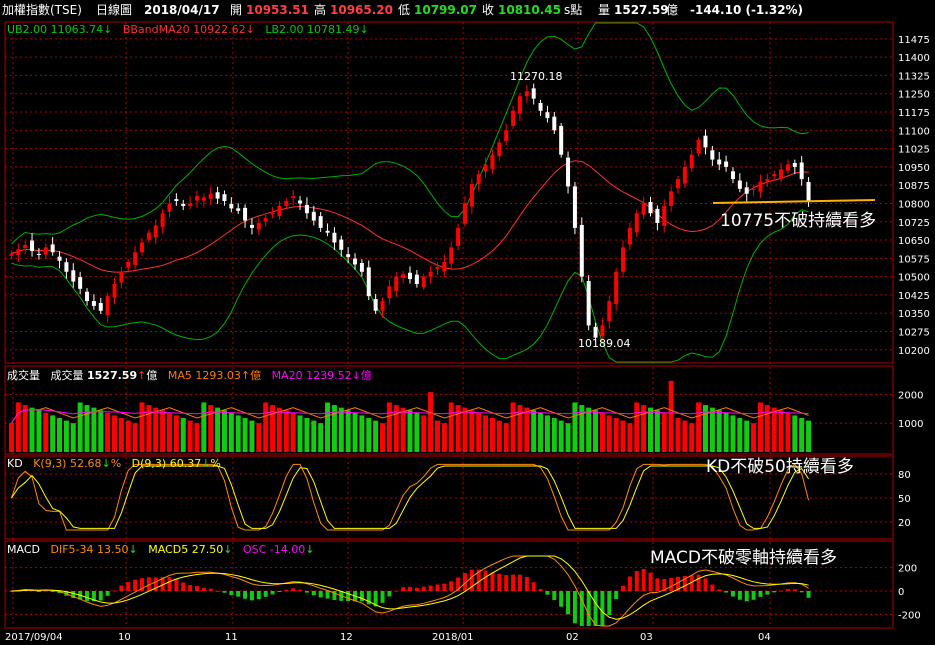 The image size is (935, 645). I want to click on d-legend: D(9,3) 60.37↓%, so click(176, 463).